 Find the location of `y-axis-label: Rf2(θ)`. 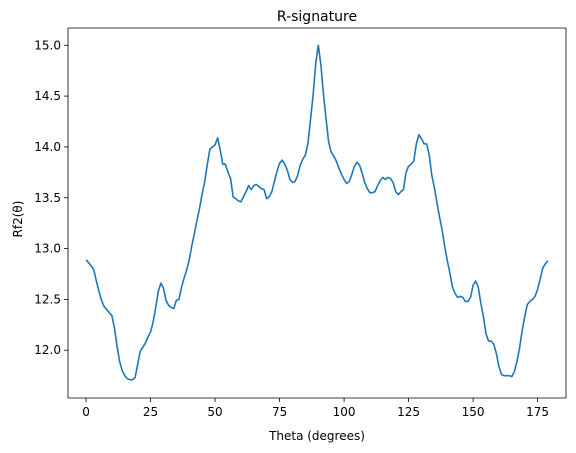

y-axis-label: Rf2(θ) is located at coordinates (18, 219).